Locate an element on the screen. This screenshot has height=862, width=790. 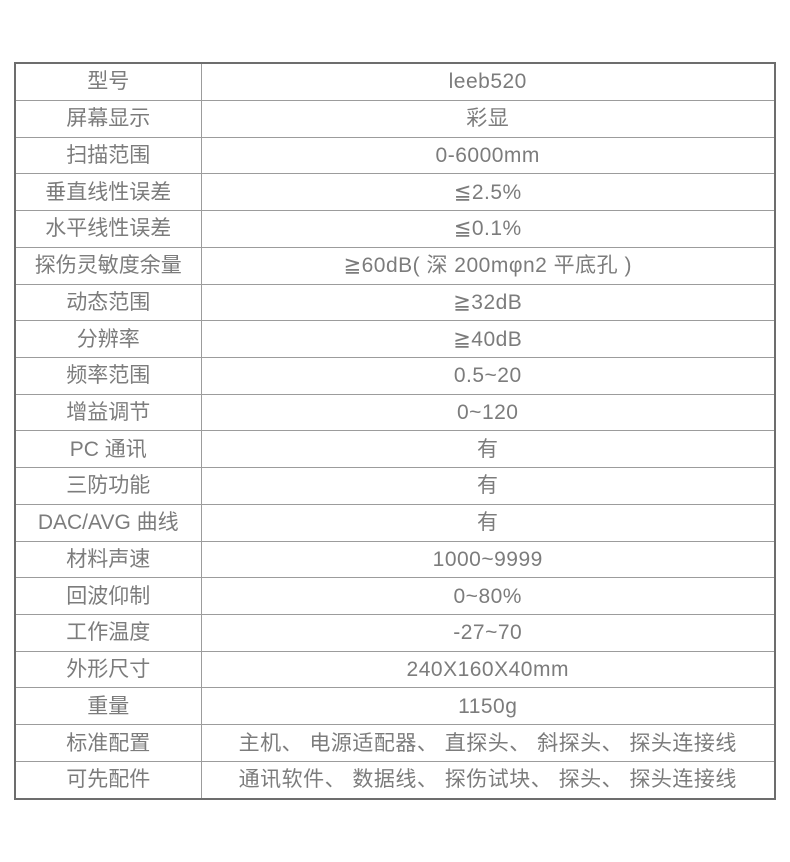
table-row-display: 屏幕显示 彩显 is located at coordinates (395, 118).